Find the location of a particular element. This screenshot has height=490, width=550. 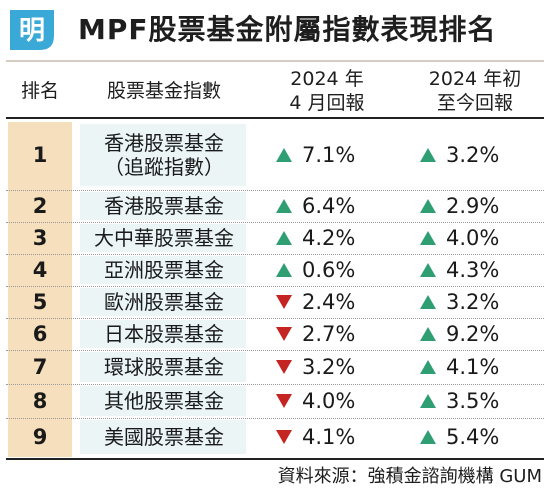

april-return-cell: 2.7% is located at coordinates (329, 334).